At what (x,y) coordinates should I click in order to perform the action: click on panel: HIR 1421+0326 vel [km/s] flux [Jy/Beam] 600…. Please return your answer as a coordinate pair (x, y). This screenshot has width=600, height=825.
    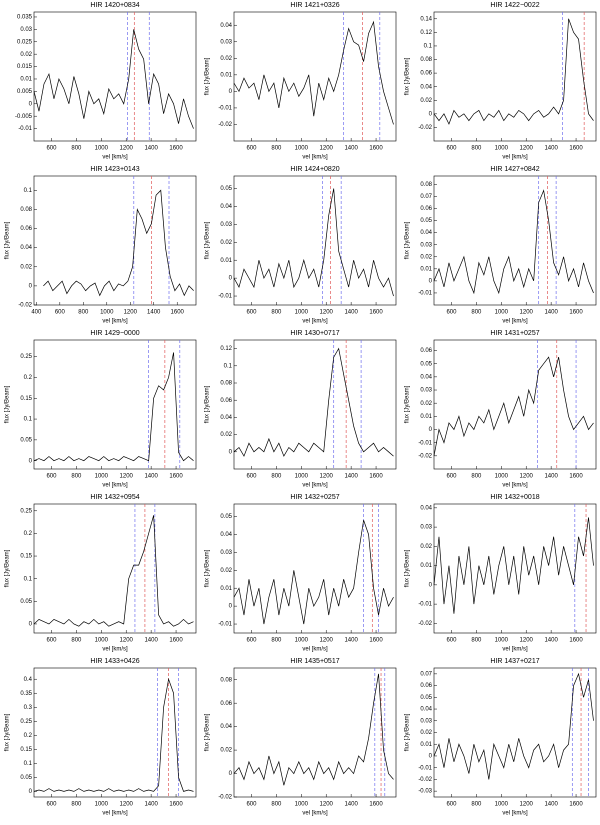
    Looking at the image, I should click on (301, 81).